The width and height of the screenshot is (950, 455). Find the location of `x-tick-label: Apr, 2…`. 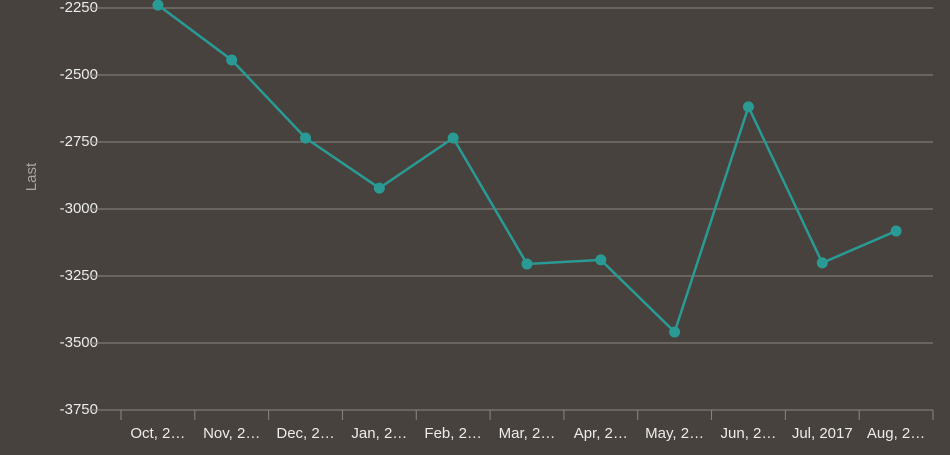

x-tick-label: Apr, 2… is located at coordinates (601, 433).